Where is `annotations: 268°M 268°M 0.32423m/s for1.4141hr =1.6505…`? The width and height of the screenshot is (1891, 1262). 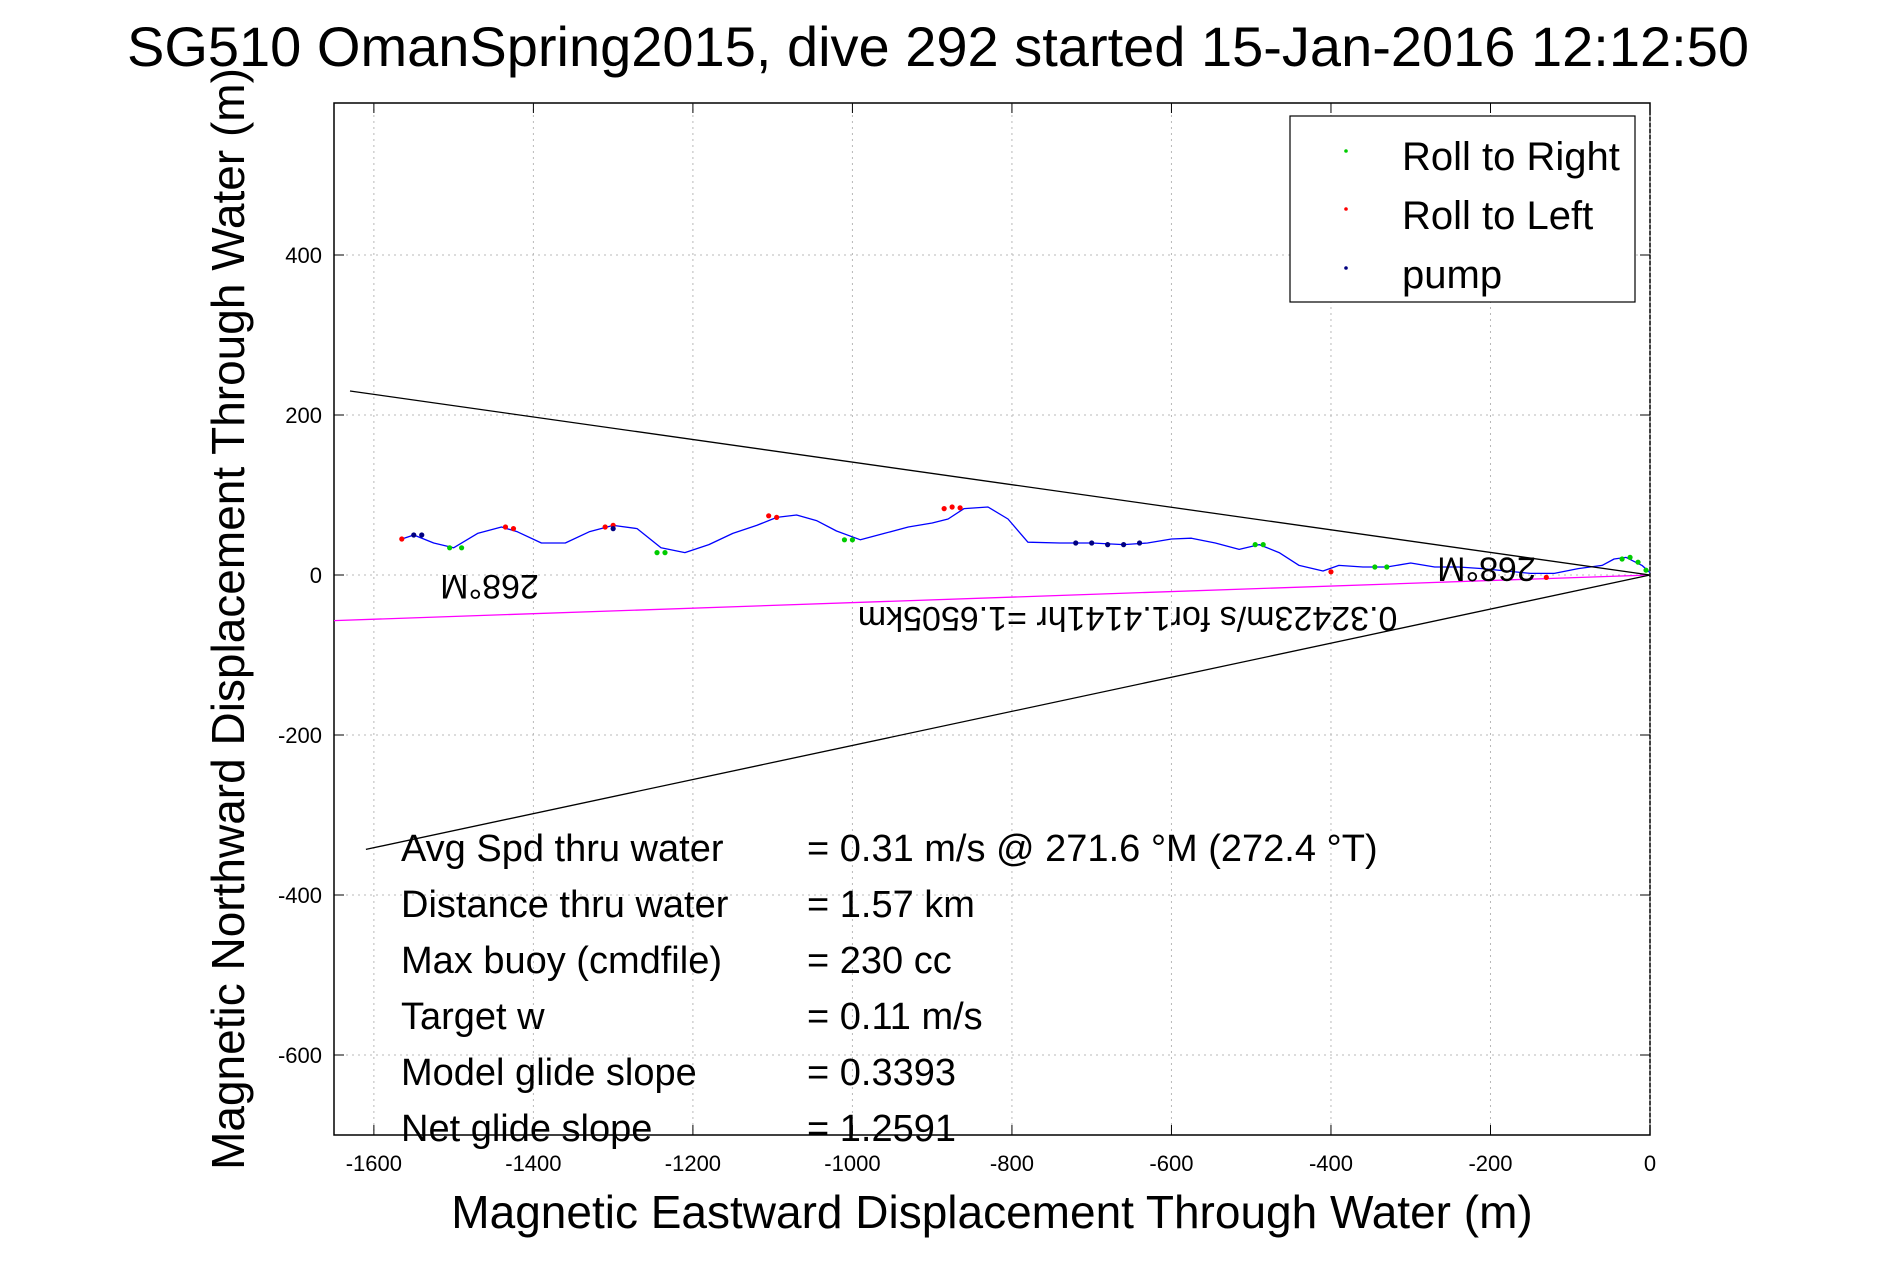
annotations: 268°M 268°M 0.32423m/s for1.4141hr =1.6505… is located at coordinates (988, 593).